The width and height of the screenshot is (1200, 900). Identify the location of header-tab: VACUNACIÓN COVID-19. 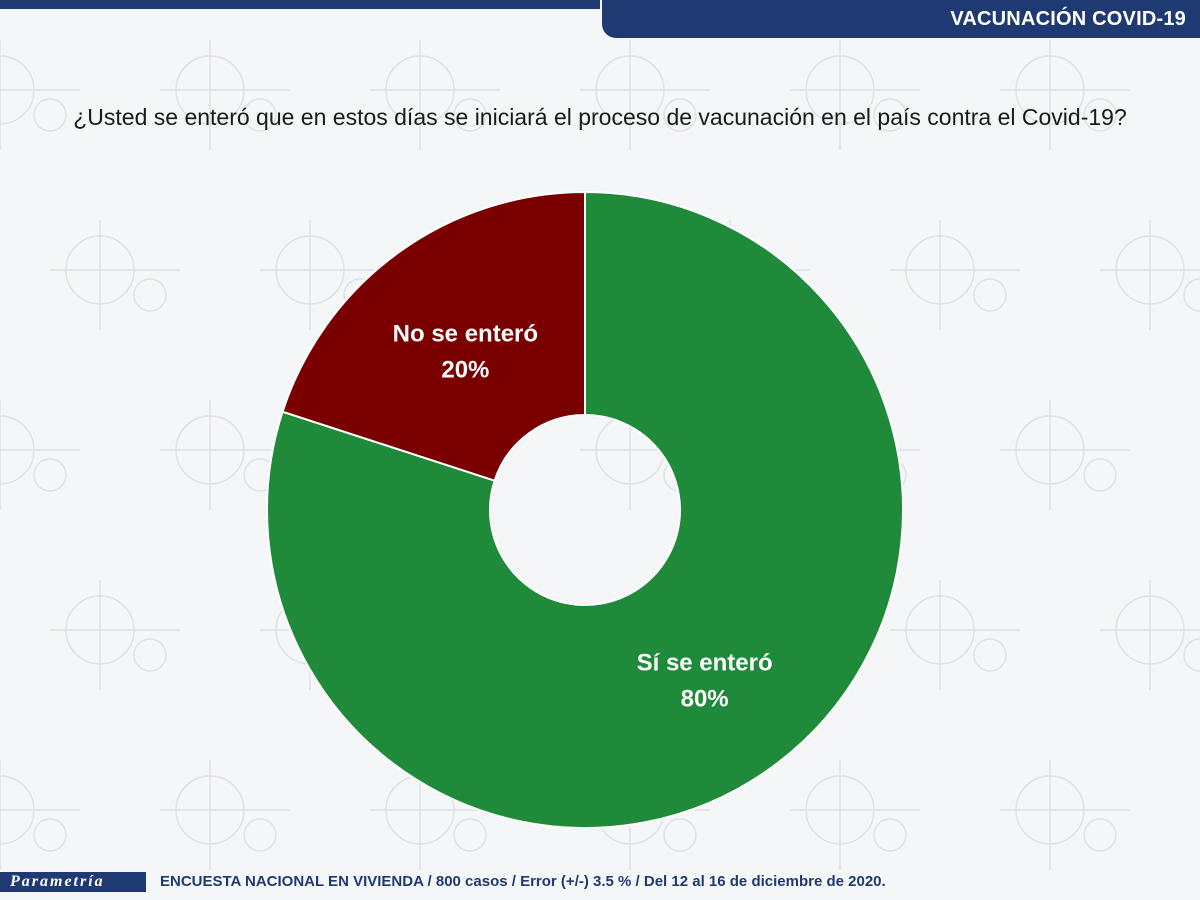
(901, 19).